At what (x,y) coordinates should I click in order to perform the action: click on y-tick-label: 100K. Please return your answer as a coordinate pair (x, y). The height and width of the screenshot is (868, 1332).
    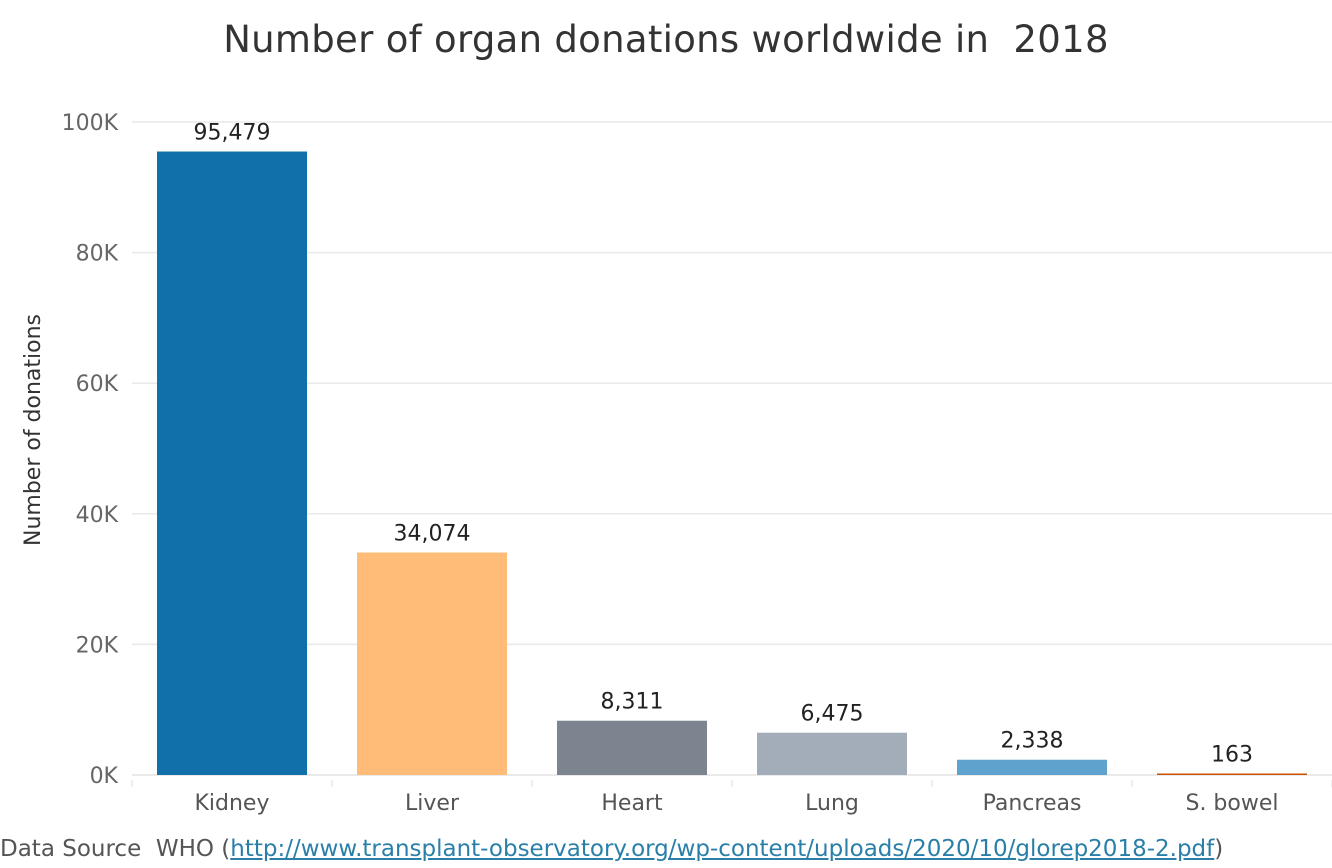
    Looking at the image, I should click on (90, 123).